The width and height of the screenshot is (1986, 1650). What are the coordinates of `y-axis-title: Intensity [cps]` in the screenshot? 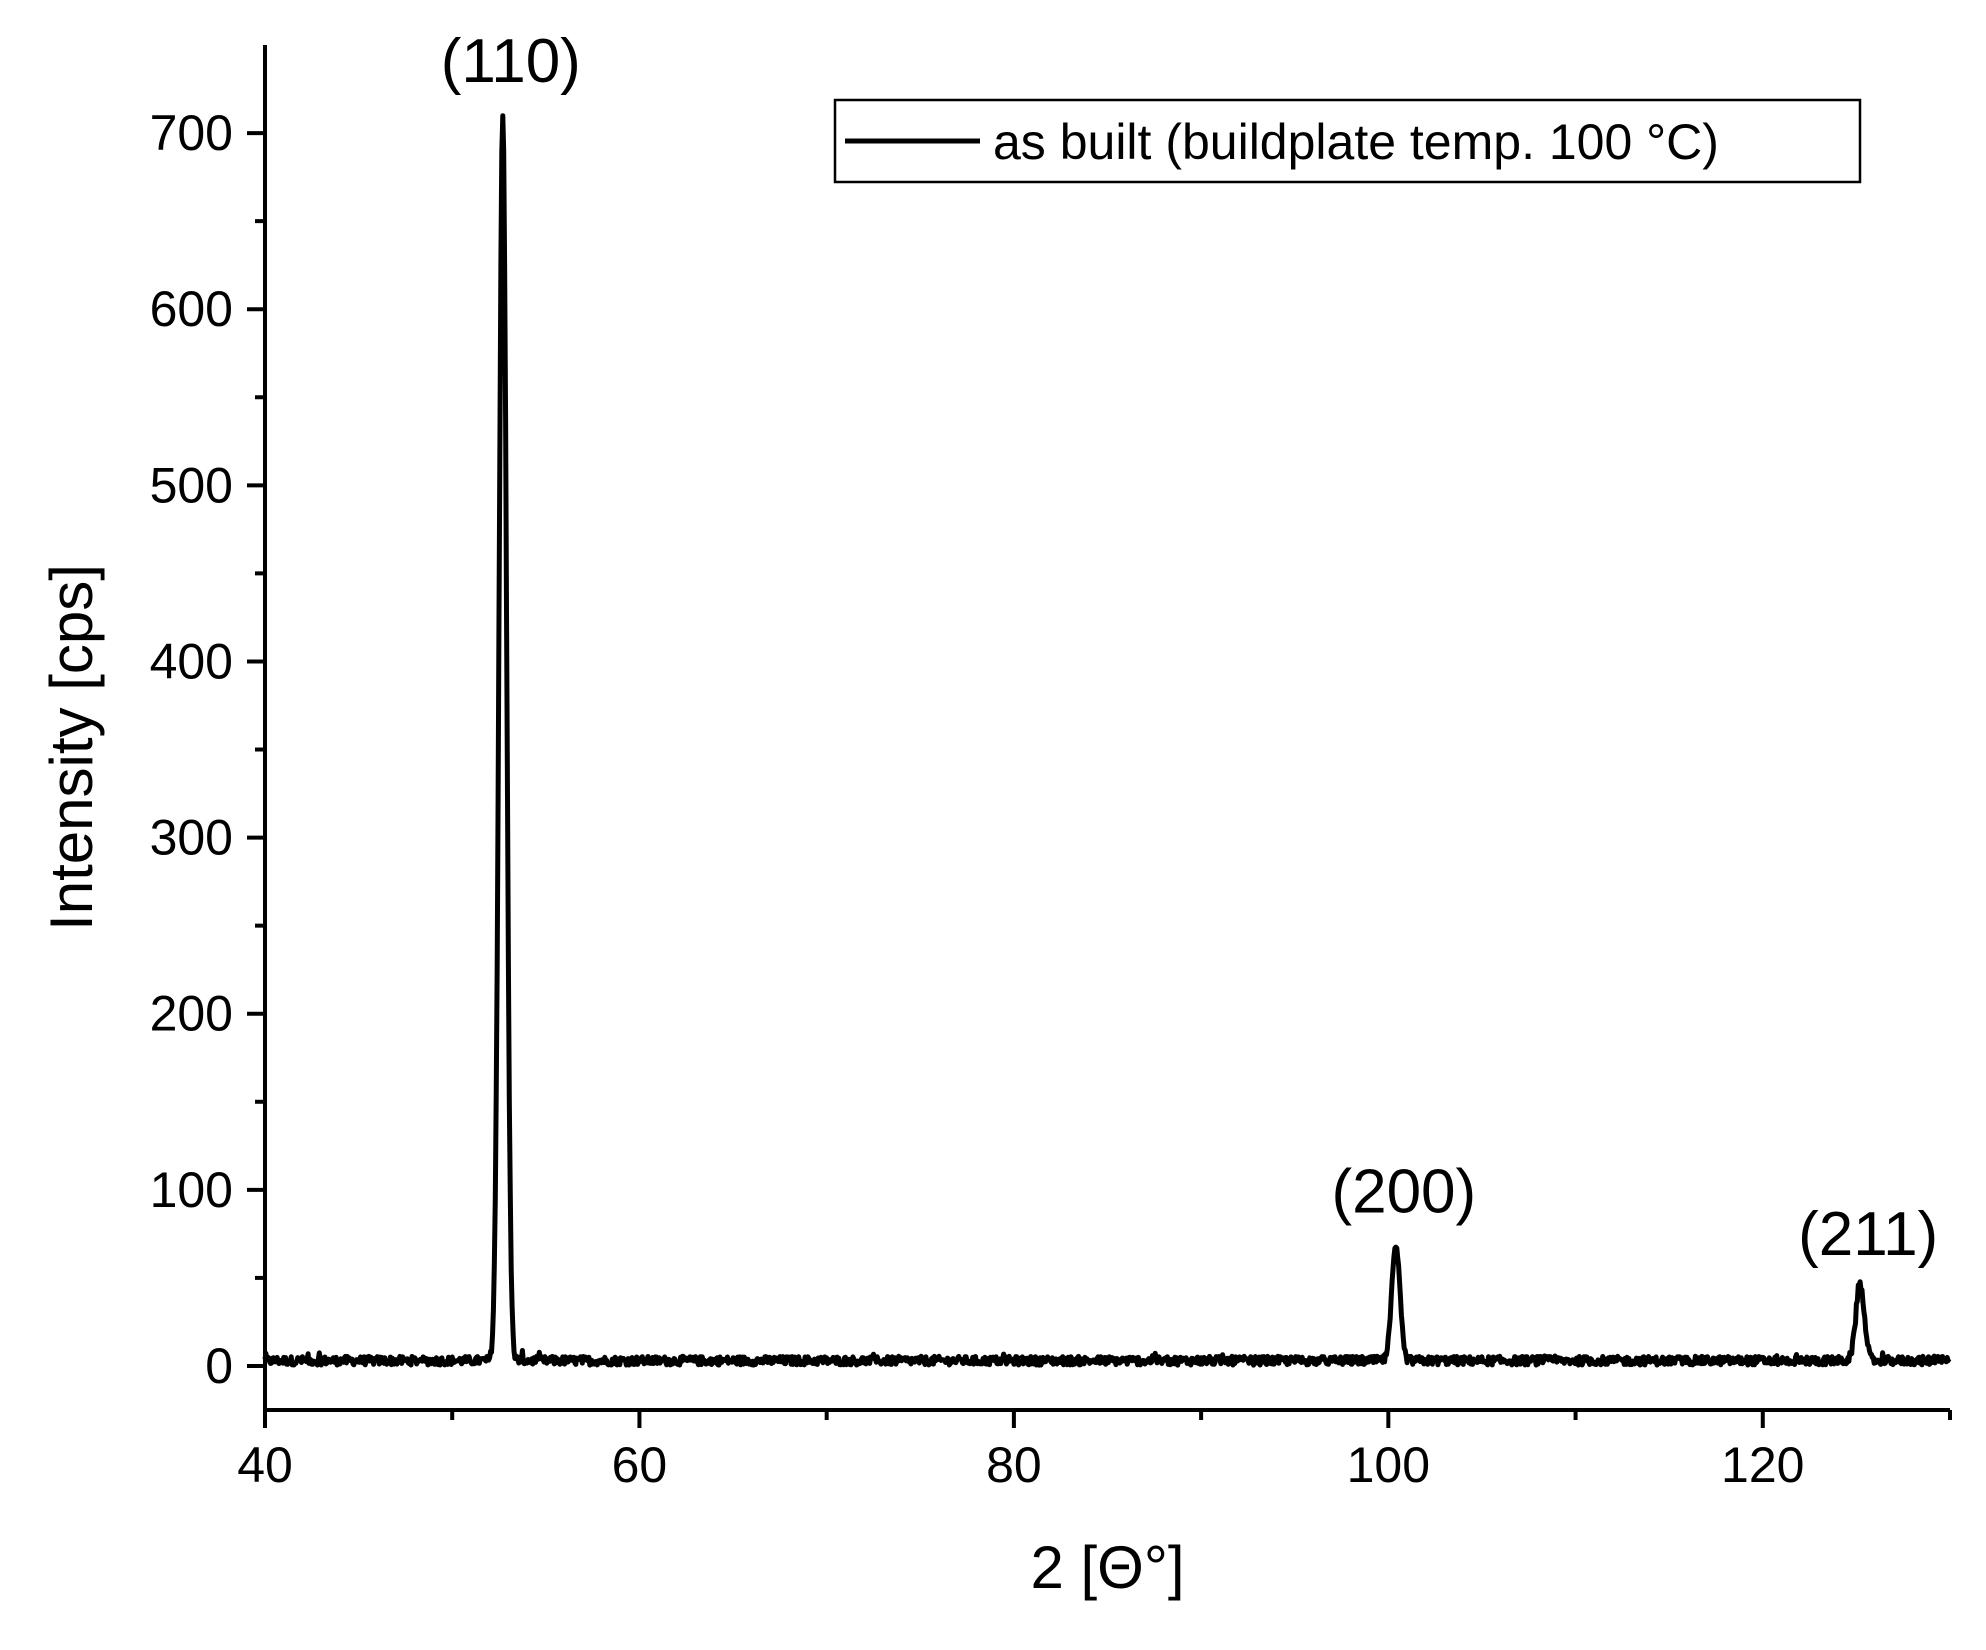 It's located at (71, 747).